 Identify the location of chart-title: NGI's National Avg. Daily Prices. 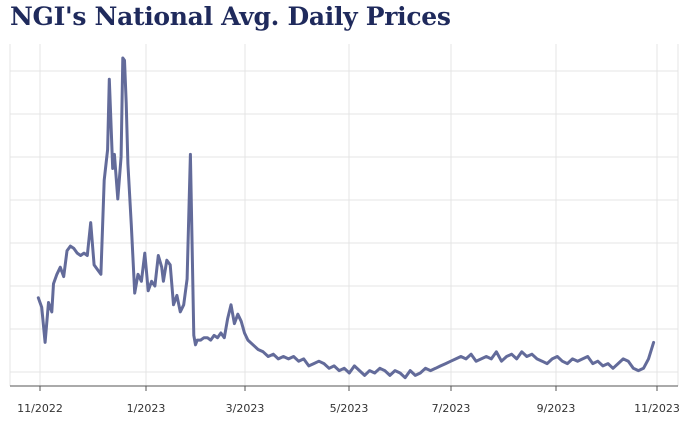
(230, 16).